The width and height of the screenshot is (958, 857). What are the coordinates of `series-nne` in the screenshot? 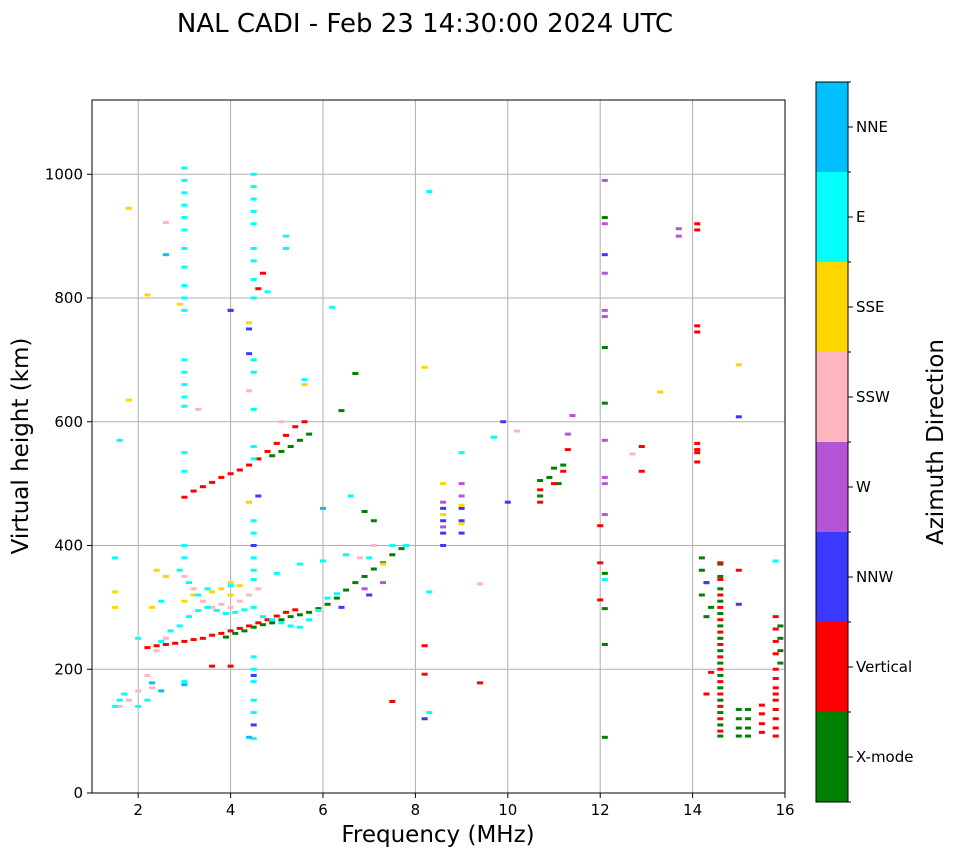 It's located at (237, 496).